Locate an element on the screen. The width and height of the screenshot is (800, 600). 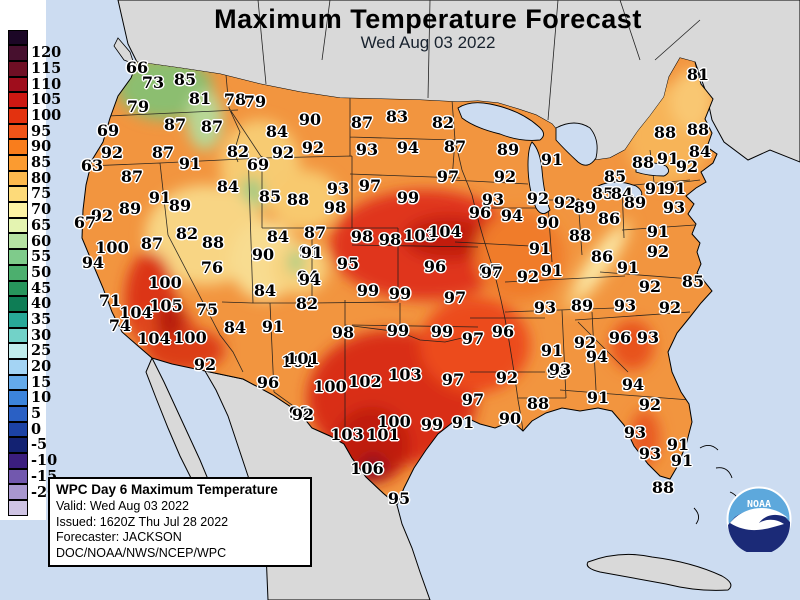
colorbar-row: 10 is located at coordinates (38, 398).